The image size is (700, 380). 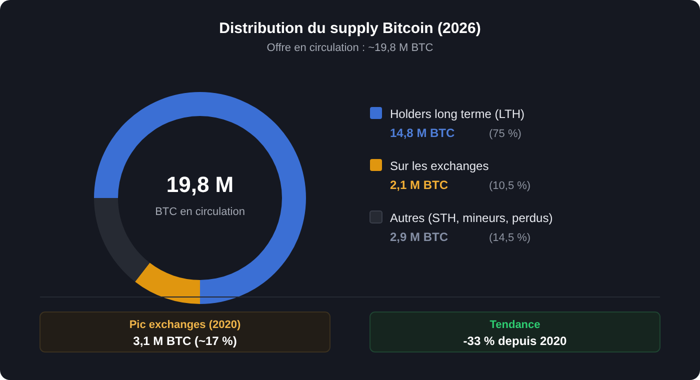 I want to click on data-label: (10,5 %), so click(x=510, y=186).